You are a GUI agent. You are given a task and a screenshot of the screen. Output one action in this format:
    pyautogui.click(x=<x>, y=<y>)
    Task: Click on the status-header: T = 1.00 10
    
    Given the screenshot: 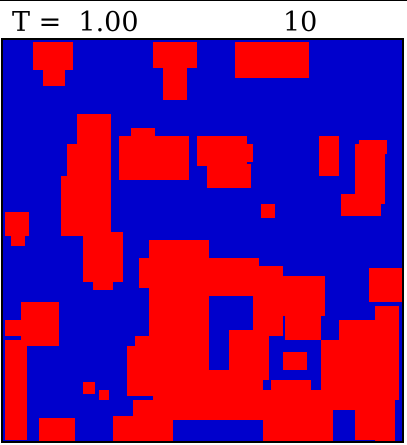 What is the action you would take?
    pyautogui.click(x=203, y=20)
    